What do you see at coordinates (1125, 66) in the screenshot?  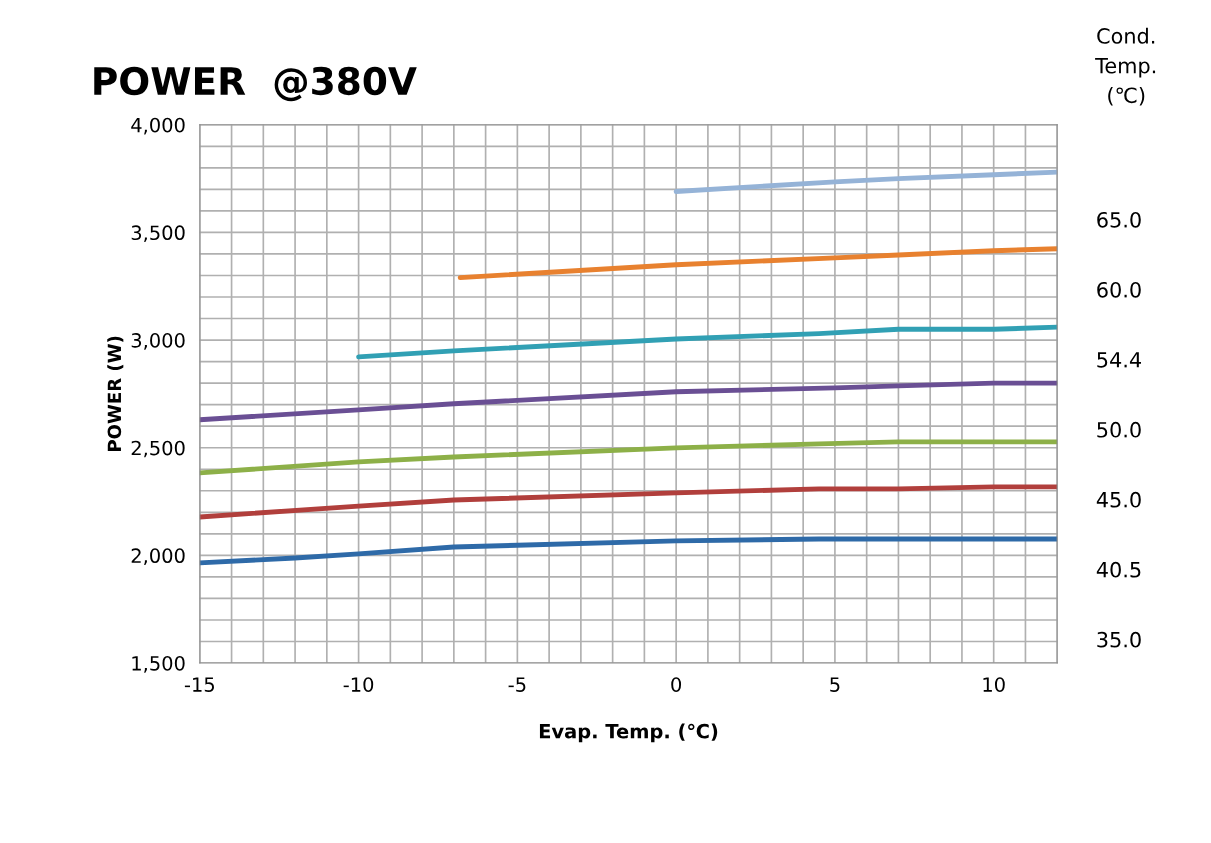 I see `legend-title: Cond. Temp. (℃)` at bounding box center [1125, 66].